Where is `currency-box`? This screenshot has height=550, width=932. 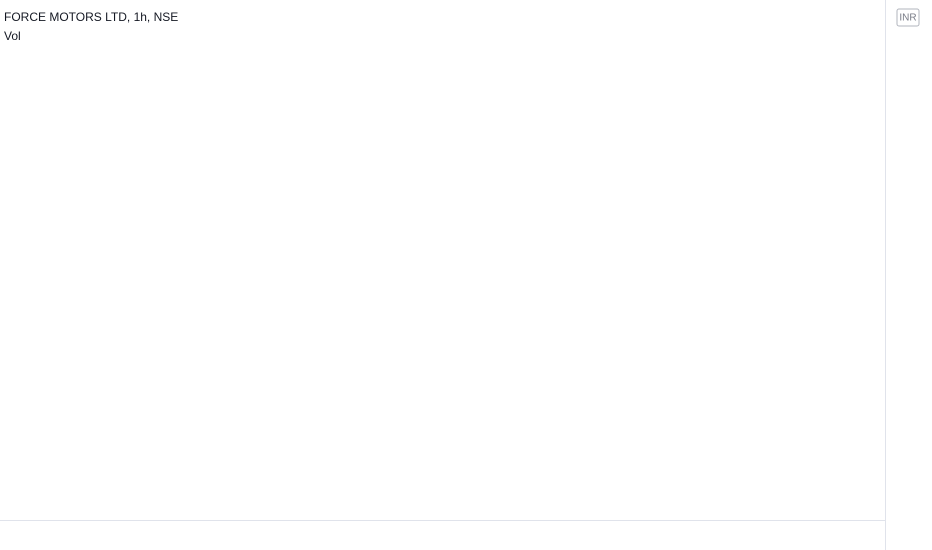
currency-box is located at coordinates (908, 17).